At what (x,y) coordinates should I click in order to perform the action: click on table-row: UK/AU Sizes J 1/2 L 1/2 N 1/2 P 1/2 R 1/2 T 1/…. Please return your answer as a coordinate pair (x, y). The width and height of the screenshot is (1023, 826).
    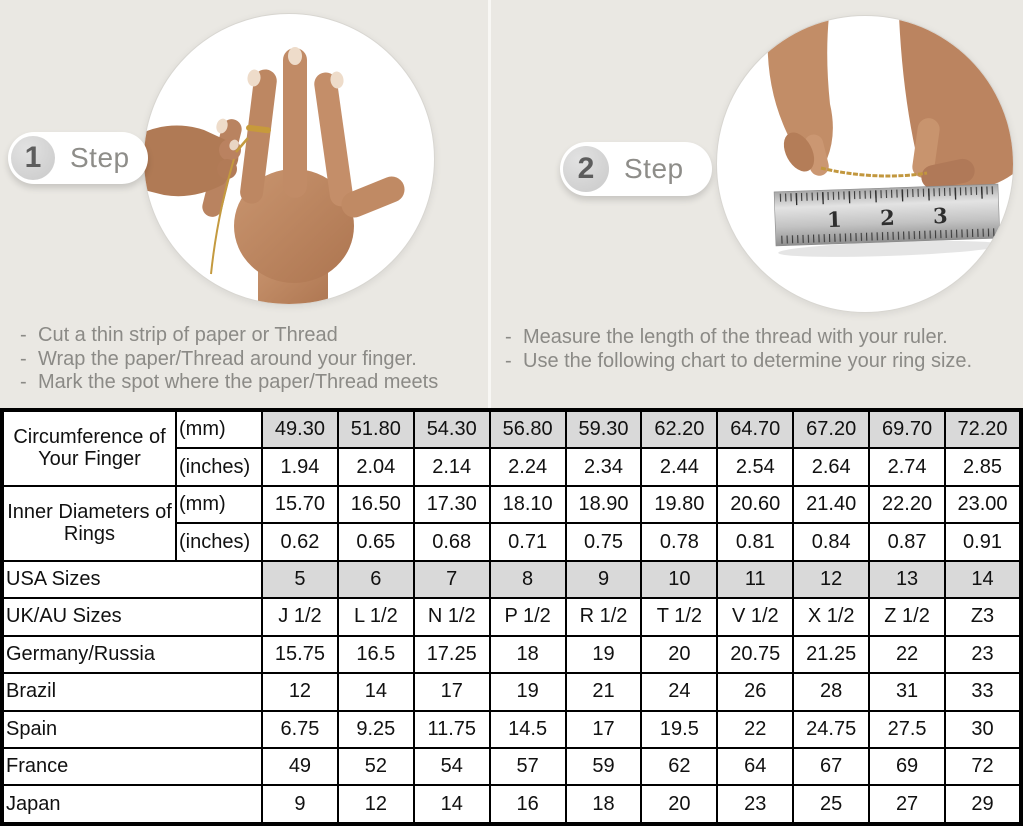
    Looking at the image, I should click on (511, 617).